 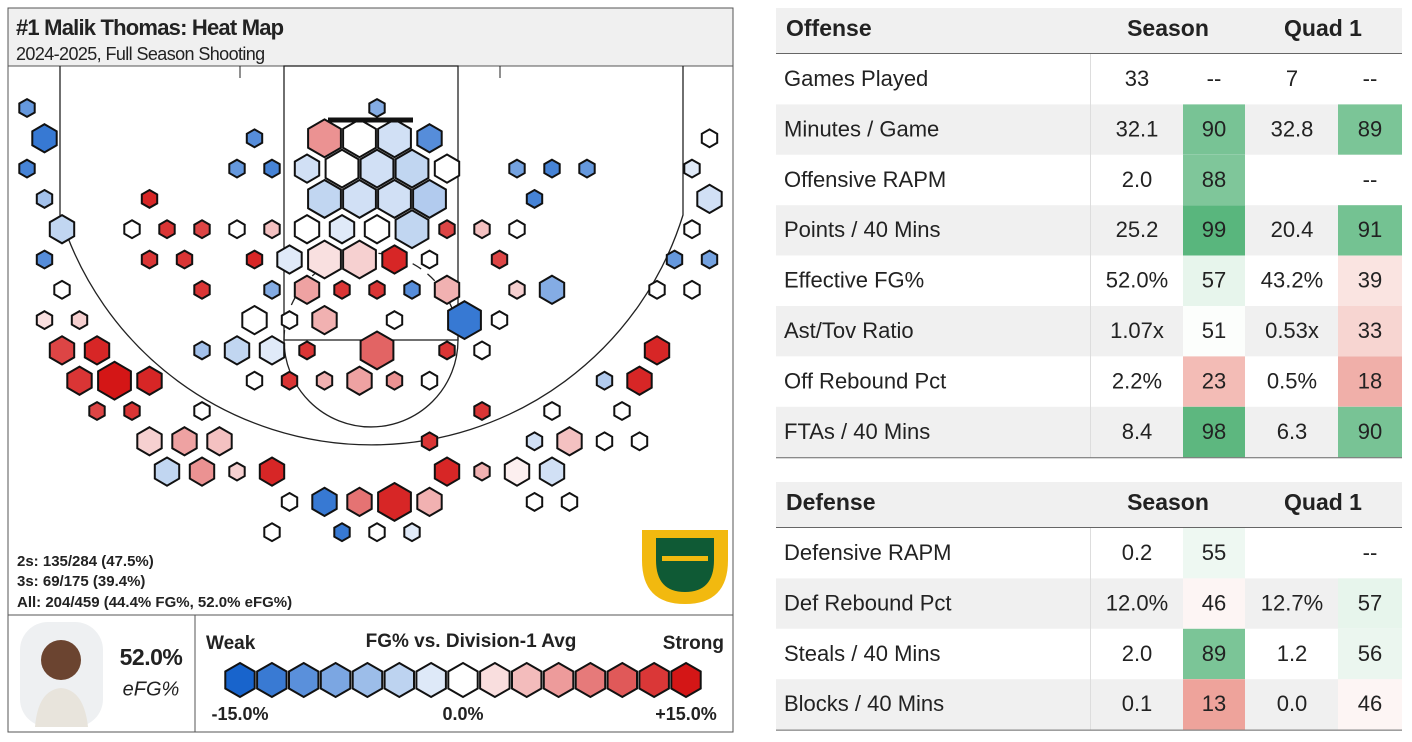 I want to click on table-header: Defense, so click(x=830, y=502).